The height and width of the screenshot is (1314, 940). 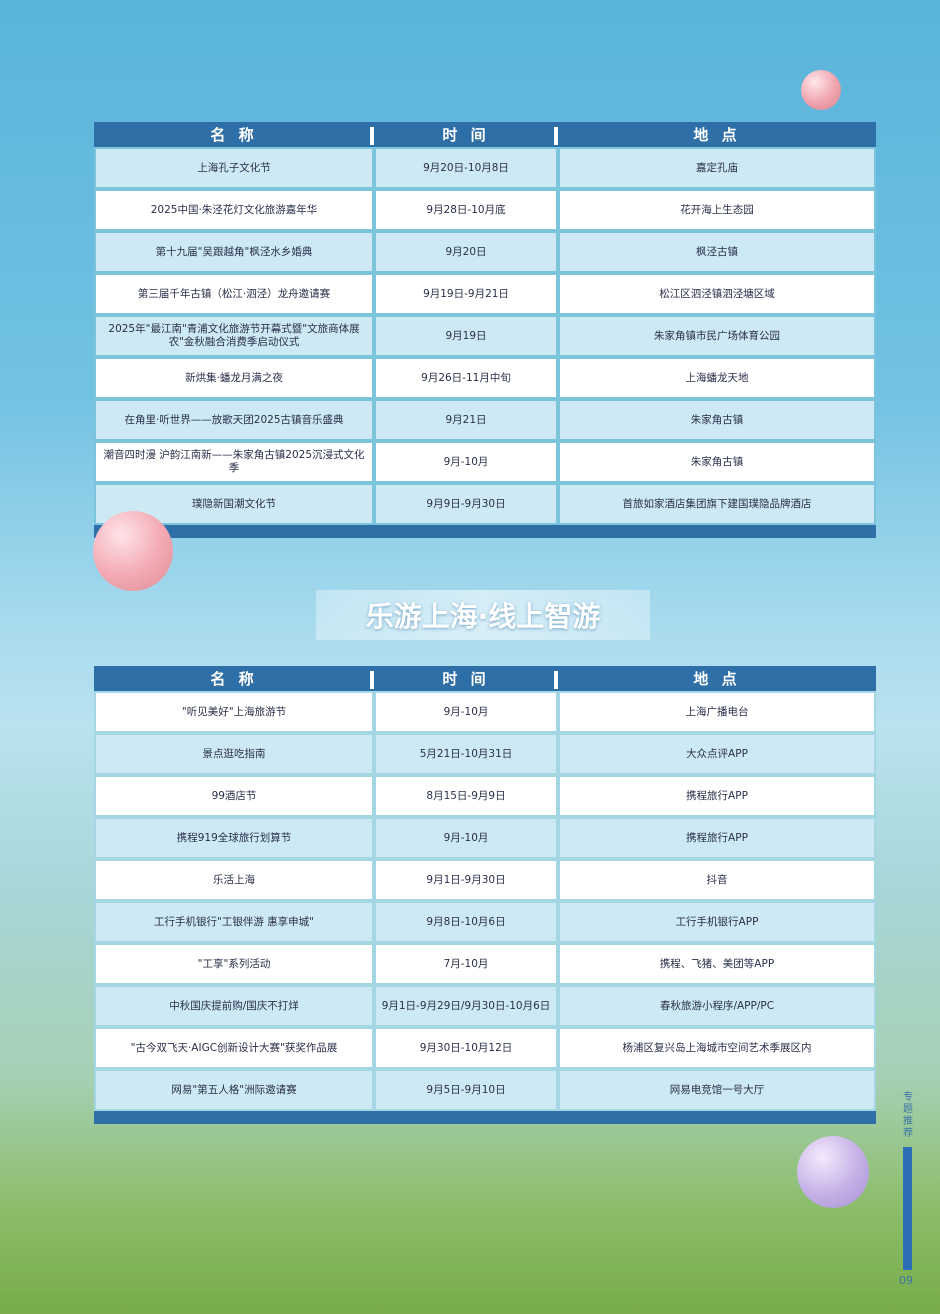 I want to click on event-time: 9月19日, so click(x=466, y=336).